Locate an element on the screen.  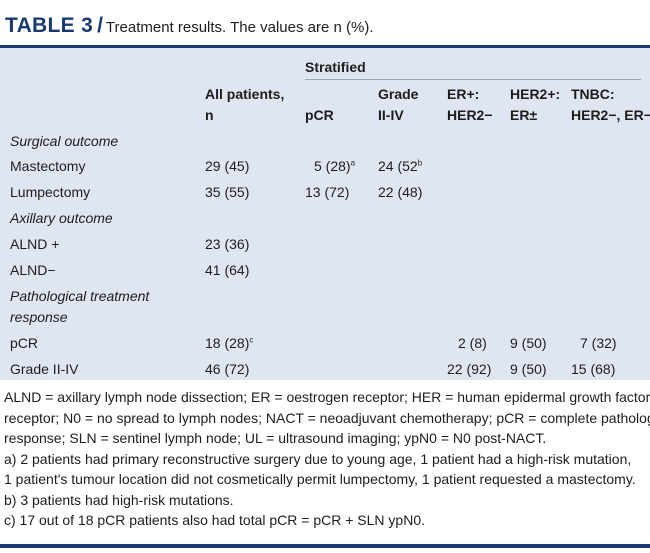
stratified-header-rule is located at coordinates (473, 79).